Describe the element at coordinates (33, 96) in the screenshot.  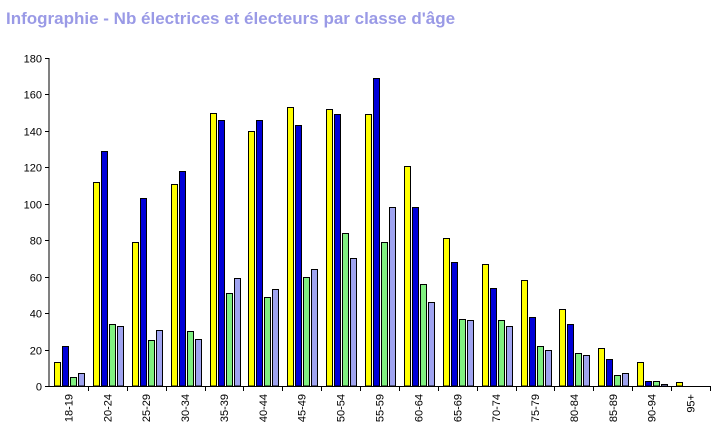
I see `y-tick-label: 160` at that location.